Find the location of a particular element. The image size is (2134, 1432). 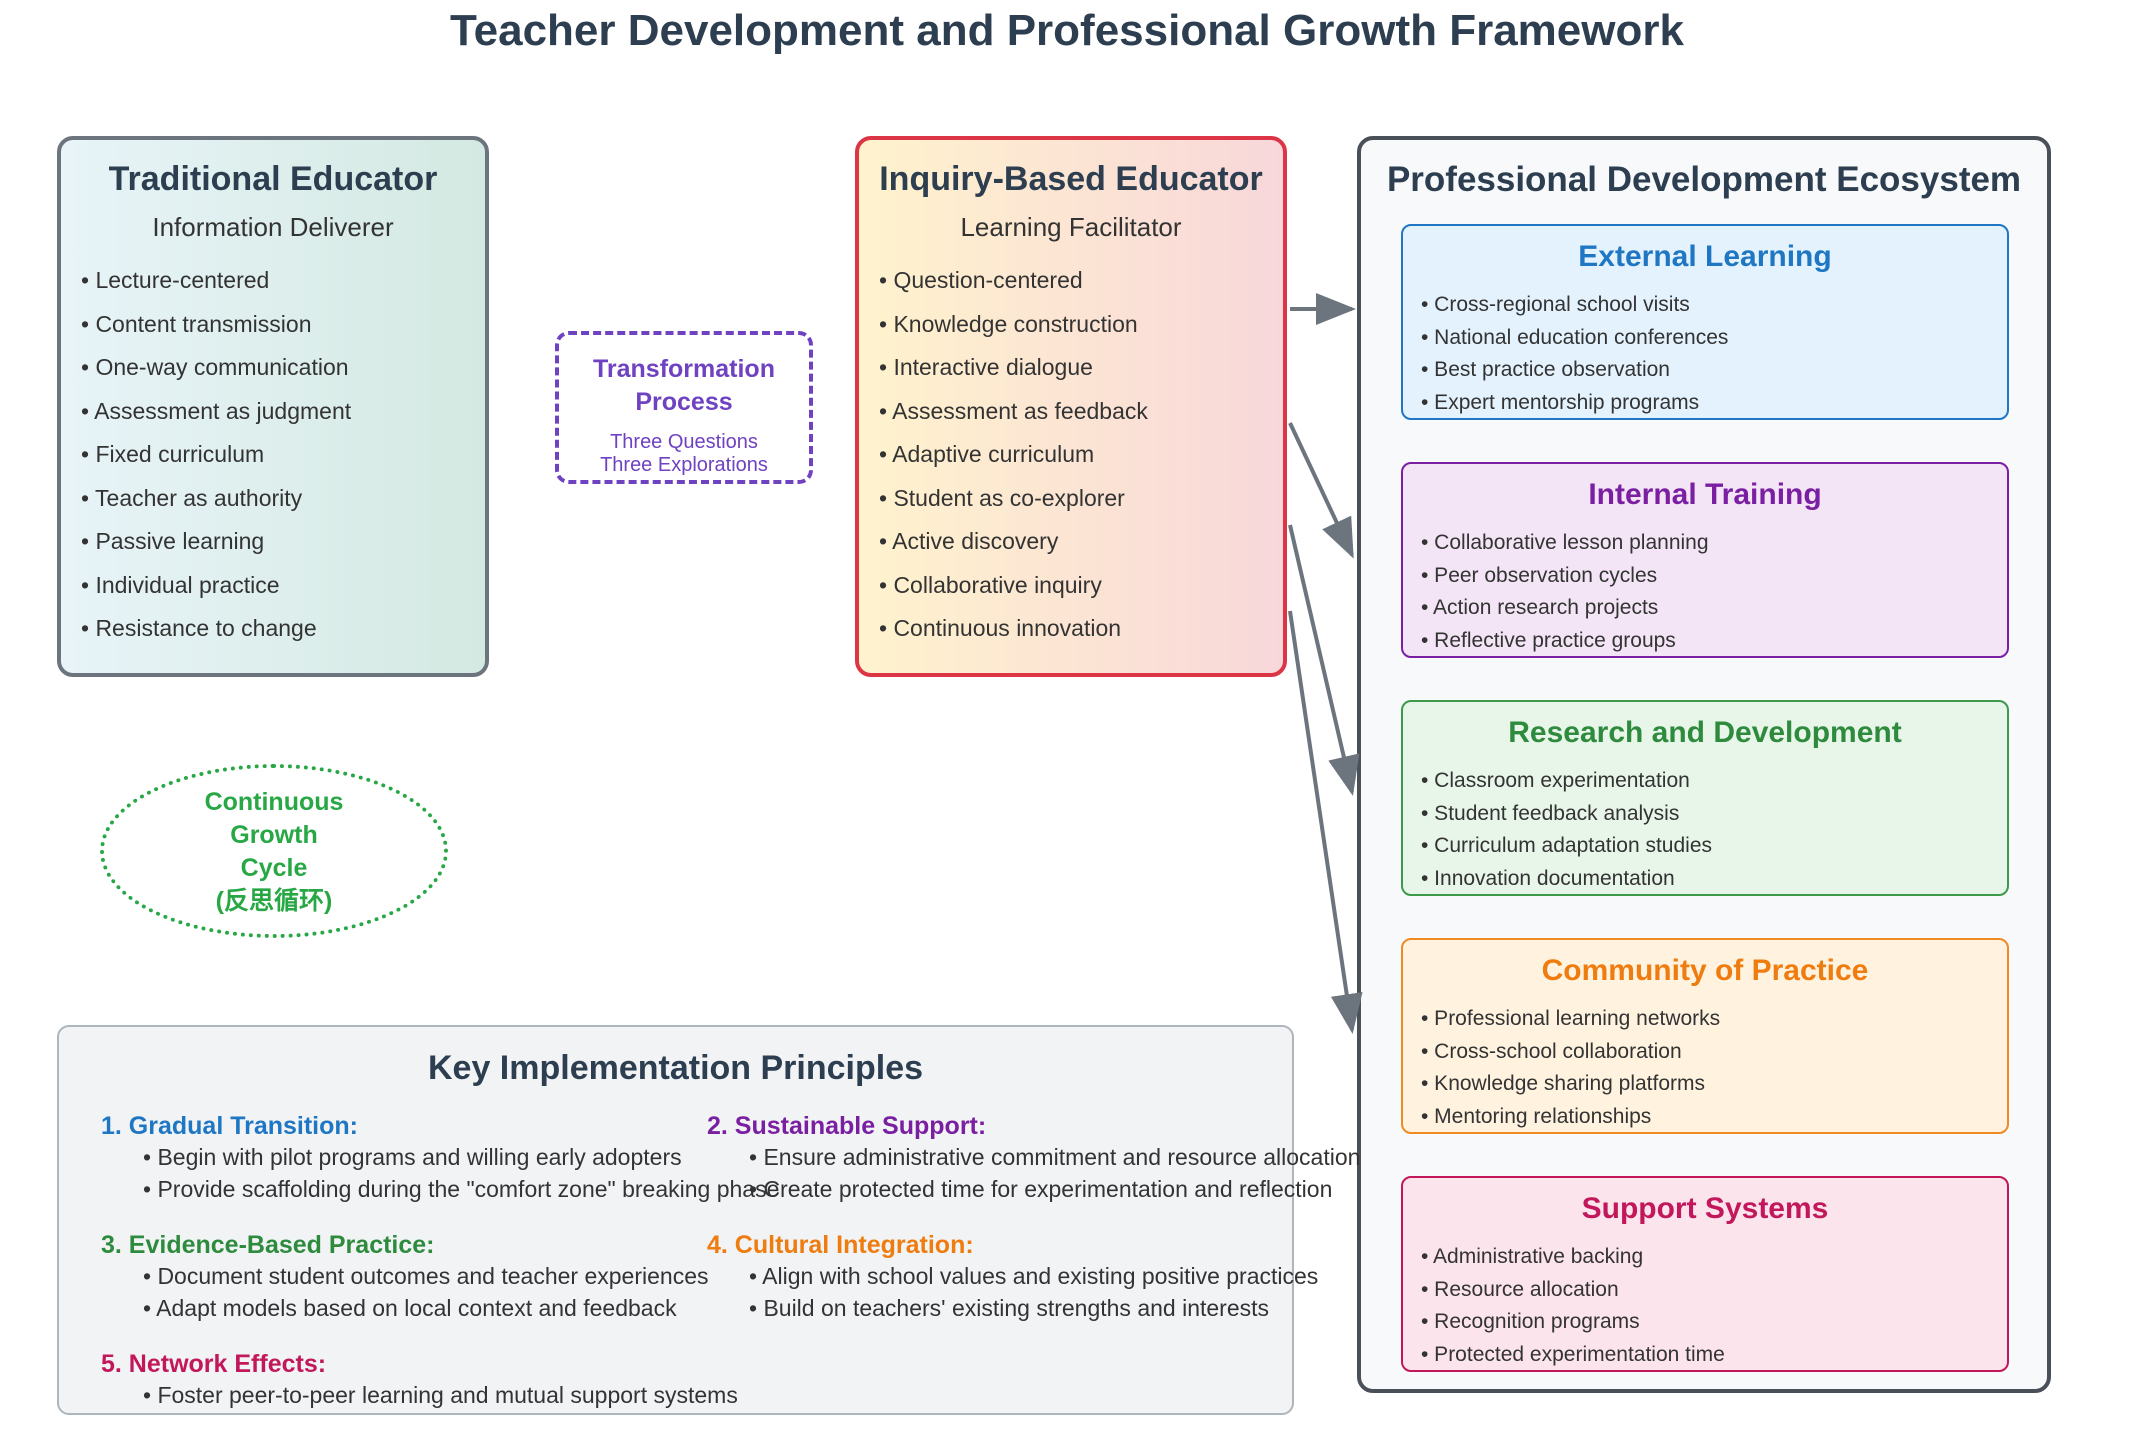

transformation-title-line1: Transformation is located at coordinates (684, 369).